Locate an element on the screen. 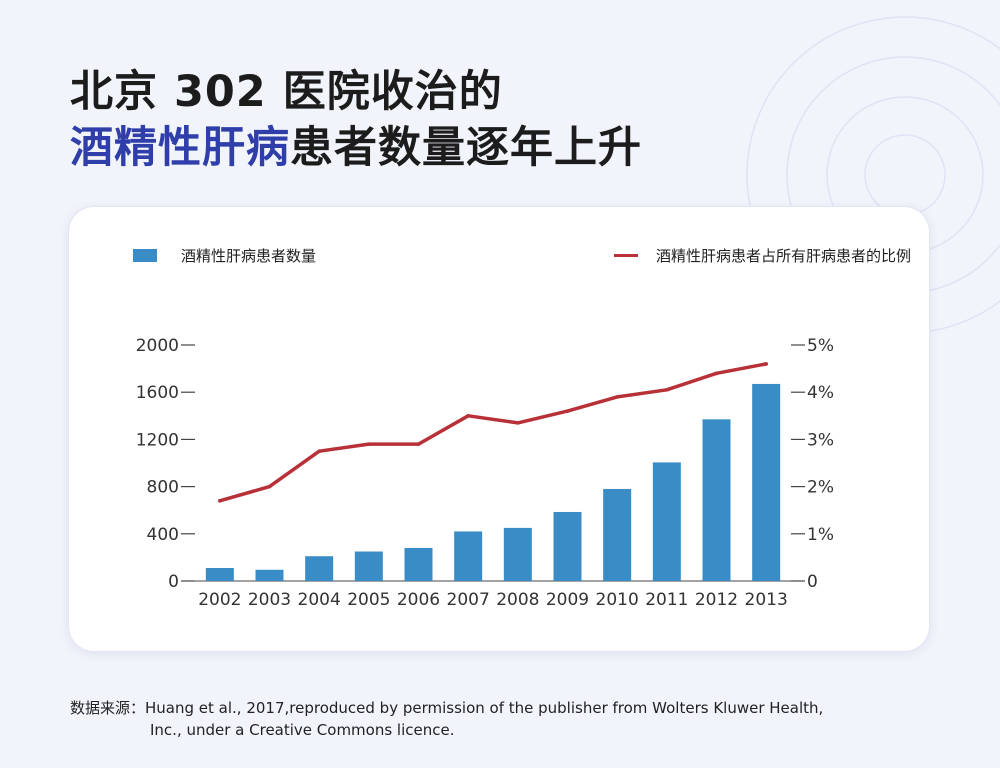  x-tick-label: 2009 is located at coordinates (567, 600).